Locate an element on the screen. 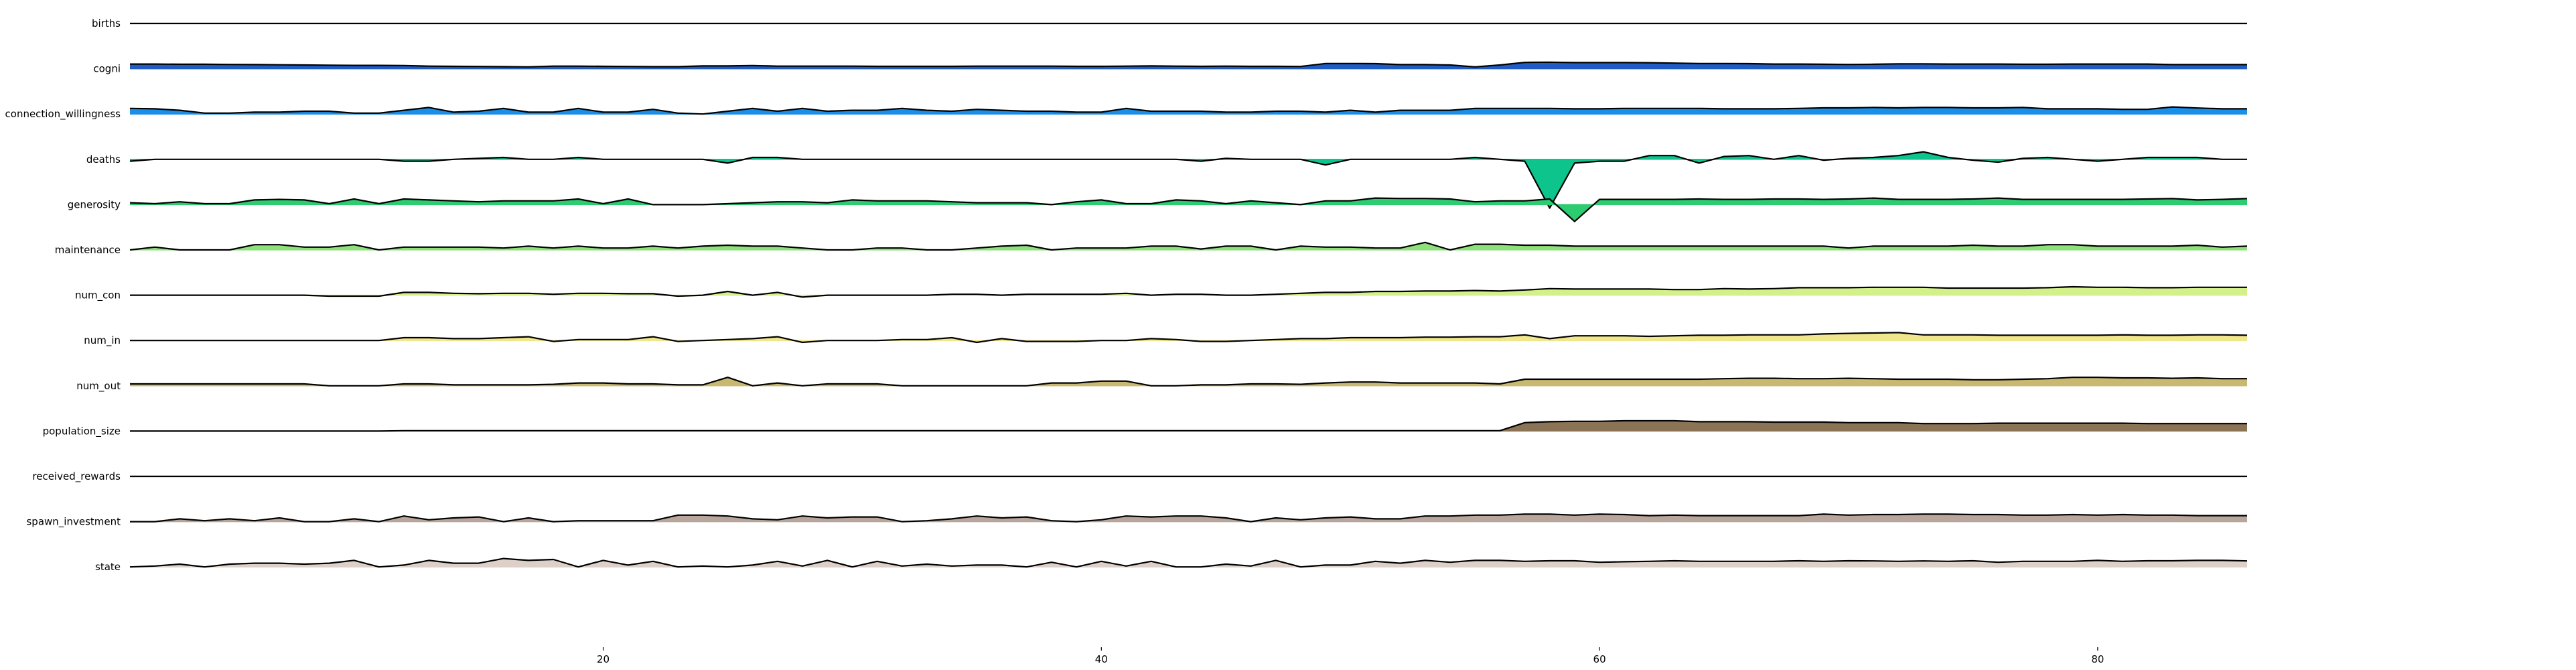 The height and width of the screenshot is (670, 2576). row-label-maintenance: maintenance is located at coordinates (88, 250).